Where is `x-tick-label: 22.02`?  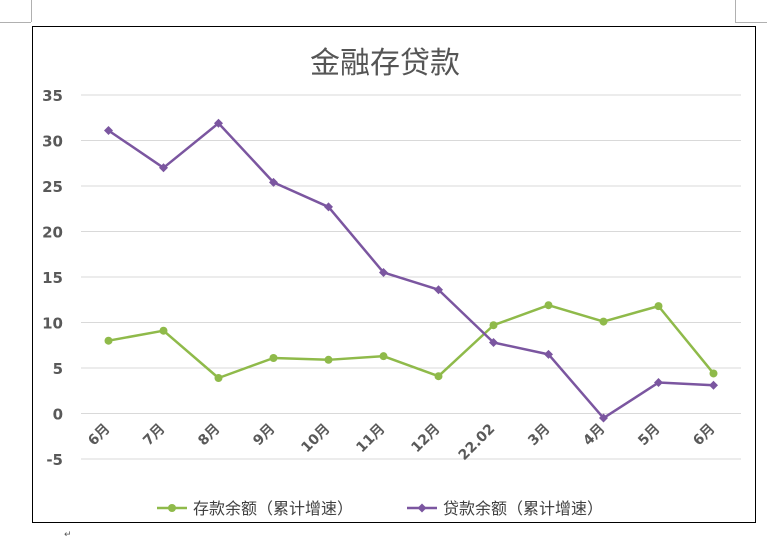
x-tick-label: 22.02 is located at coordinates (477, 442).